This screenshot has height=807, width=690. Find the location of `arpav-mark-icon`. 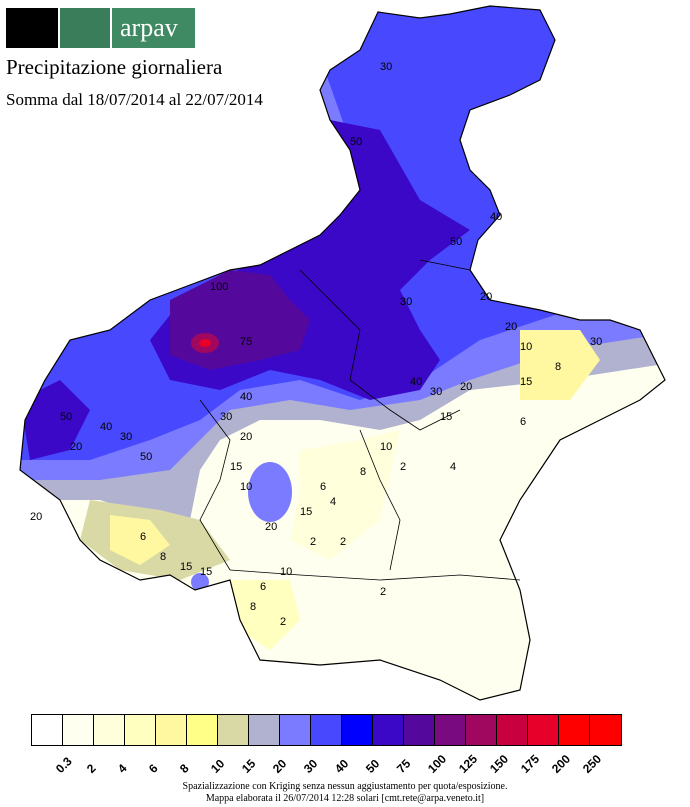

arpav-mark-icon is located at coordinates (85, 28).